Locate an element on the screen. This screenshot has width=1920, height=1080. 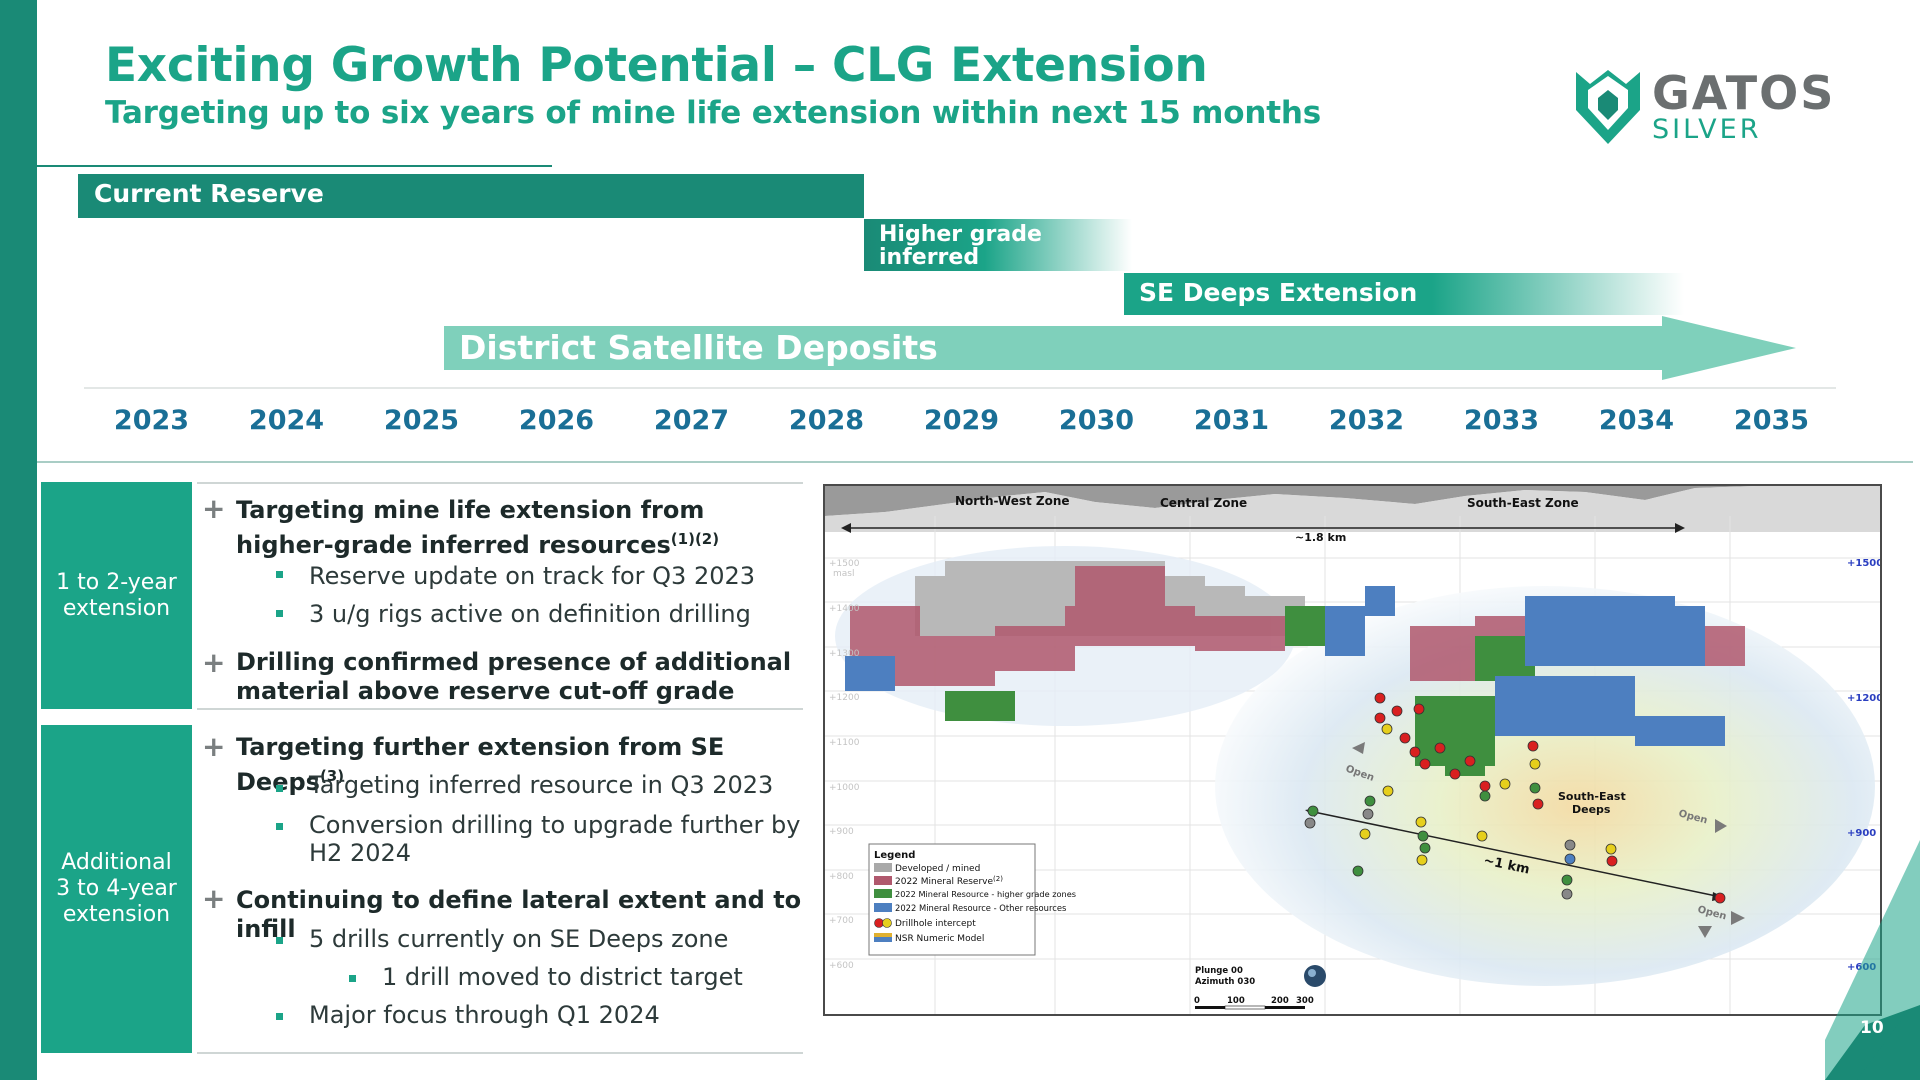
timeline-arrow-head-icon is located at coordinates (1729, 348).